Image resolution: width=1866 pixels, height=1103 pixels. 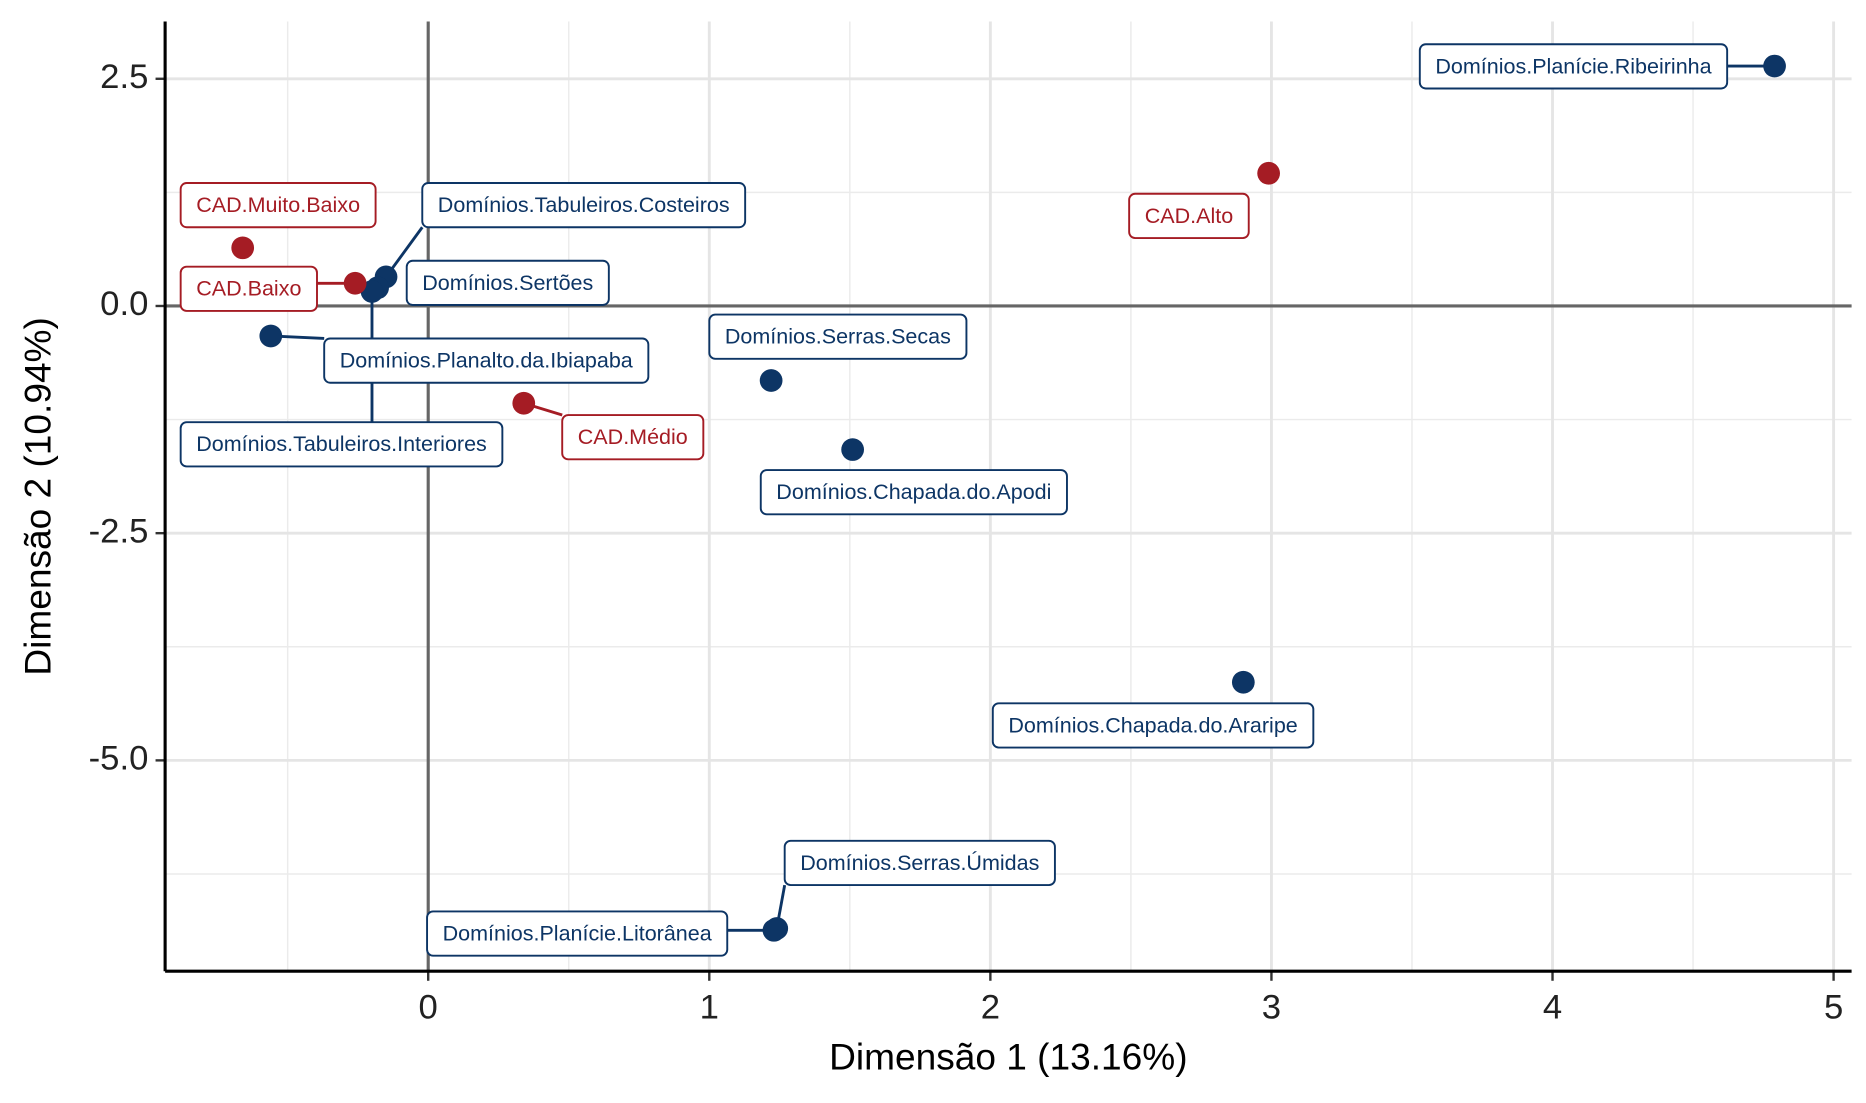 I want to click on point-label-text: CAD.Baixo, so click(x=248, y=289).